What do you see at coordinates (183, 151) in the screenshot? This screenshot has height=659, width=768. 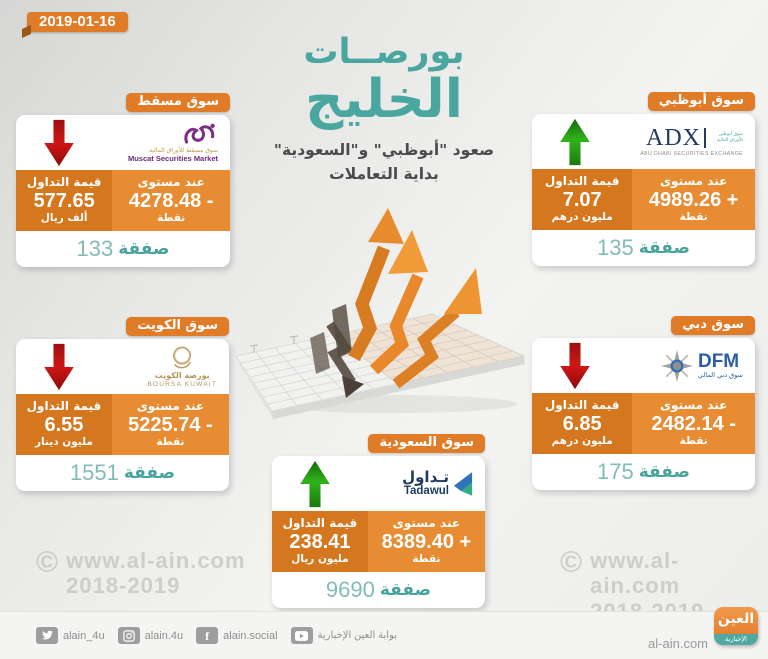 I see `msm-logo-ar: سوق مسقط للأوراق المالية` at bounding box center [183, 151].